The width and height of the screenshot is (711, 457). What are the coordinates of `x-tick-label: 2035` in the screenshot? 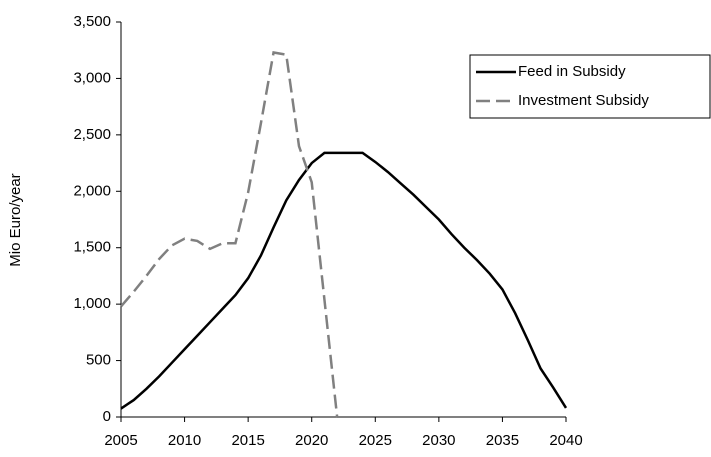 It's located at (502, 440).